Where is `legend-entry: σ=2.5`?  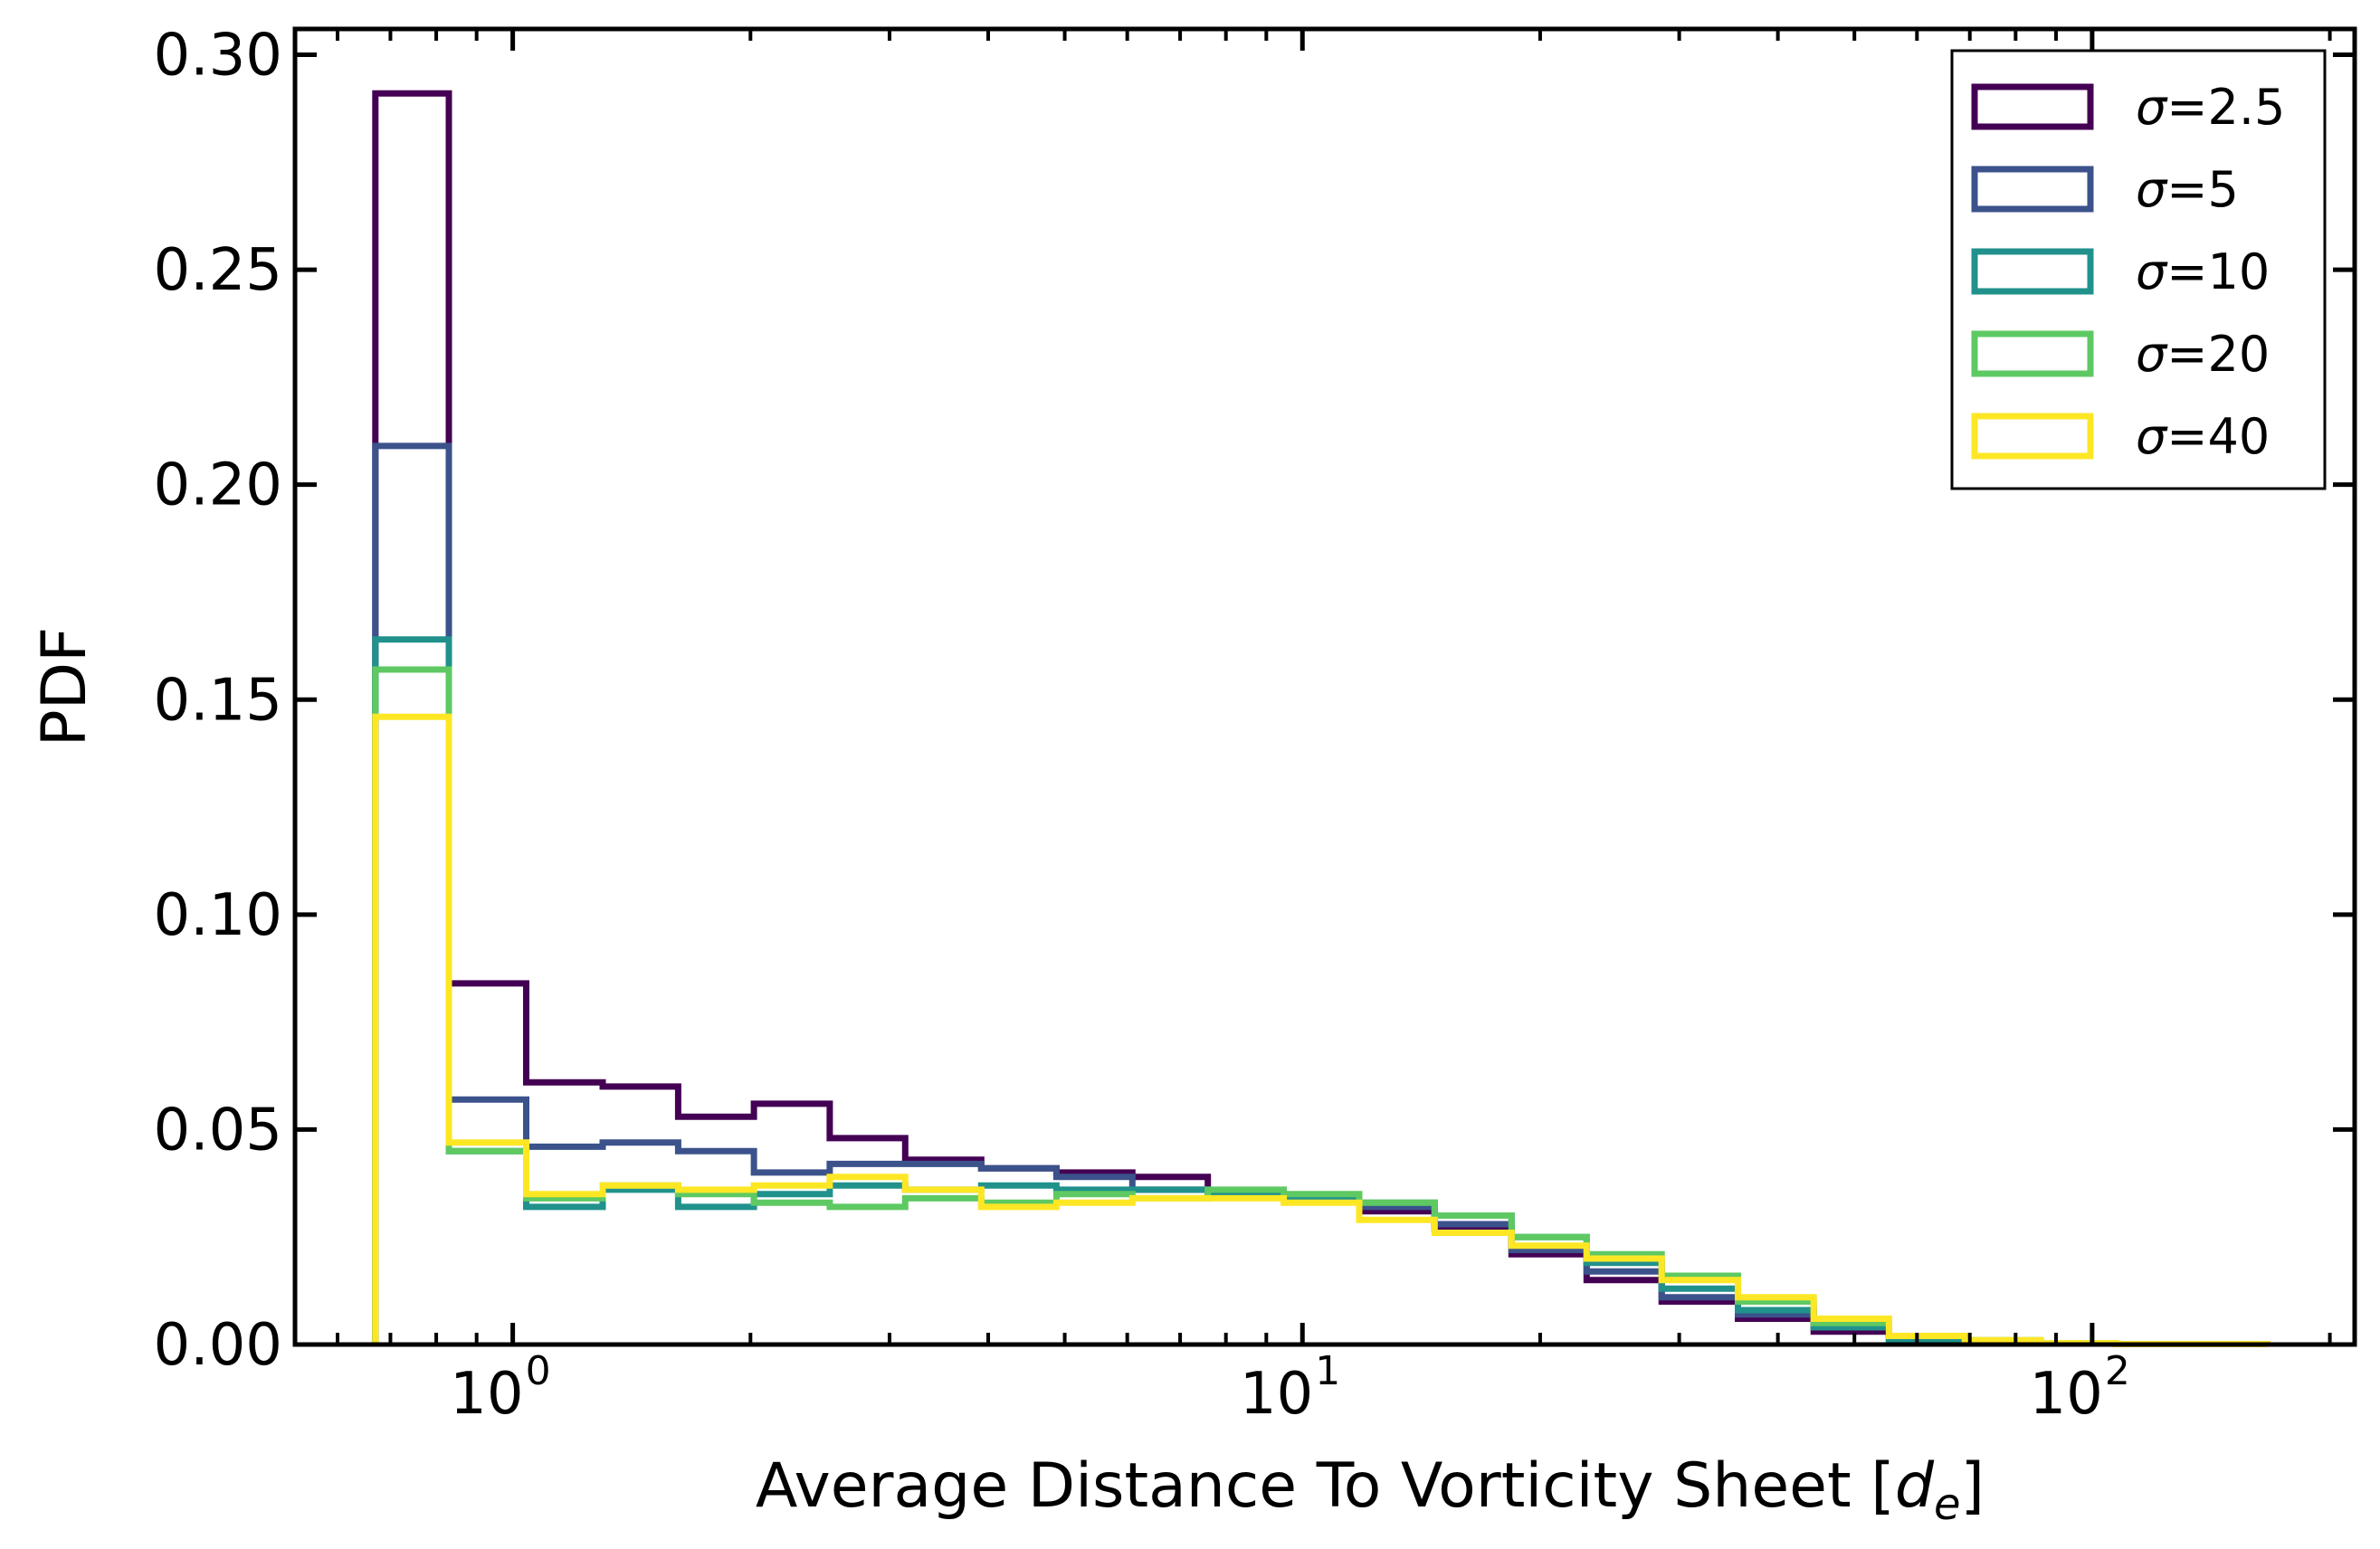
legend-entry: σ=2.5 is located at coordinates (2128, 107).